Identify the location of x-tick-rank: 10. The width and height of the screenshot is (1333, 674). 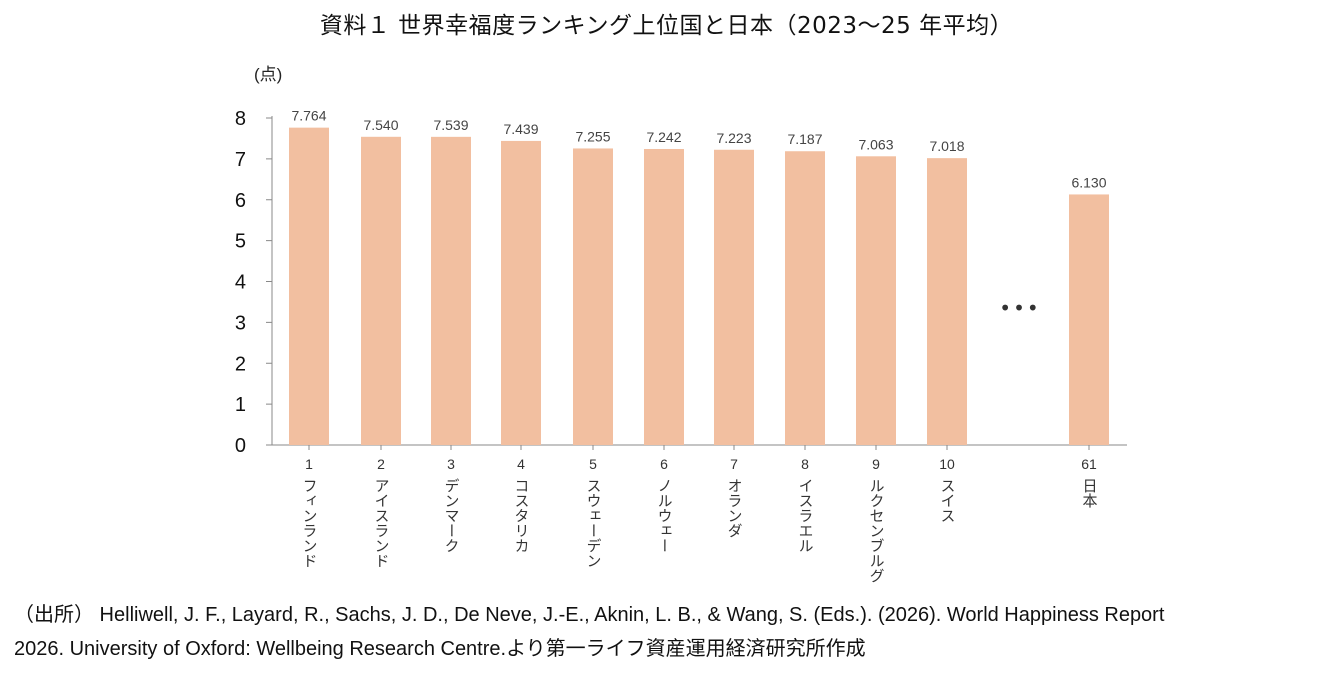
(947, 464).